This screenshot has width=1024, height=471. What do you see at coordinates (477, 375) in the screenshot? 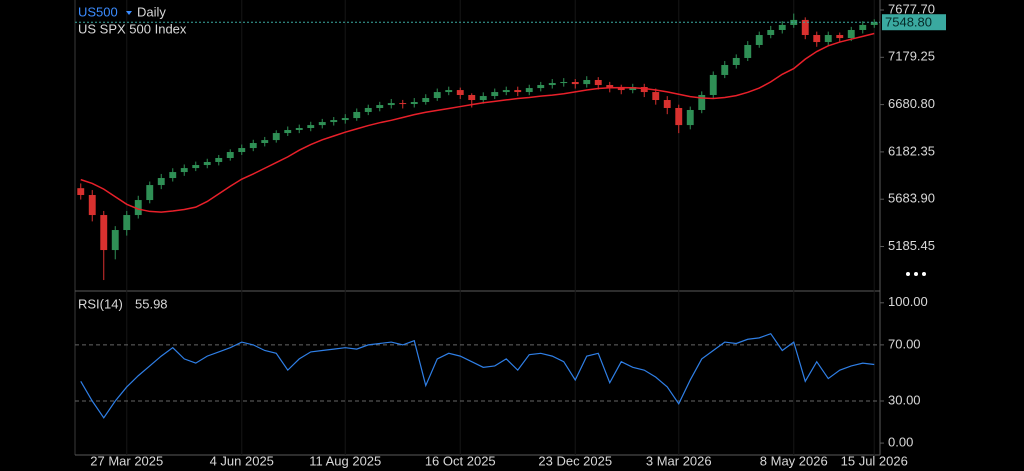
I see `rsi-line` at bounding box center [477, 375].